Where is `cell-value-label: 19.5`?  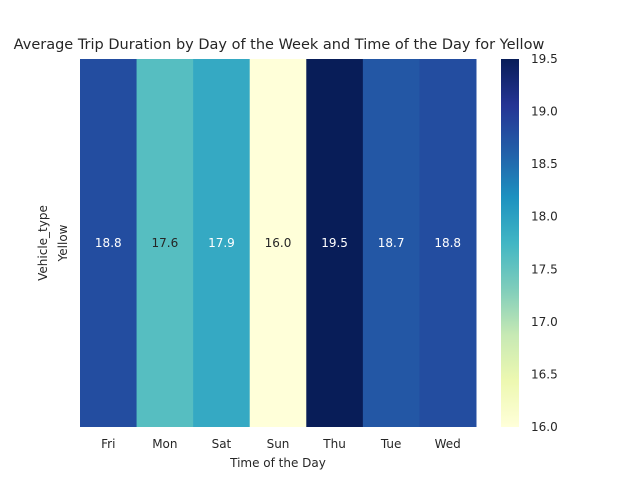 cell-value-label: 19.5 is located at coordinates (334, 243).